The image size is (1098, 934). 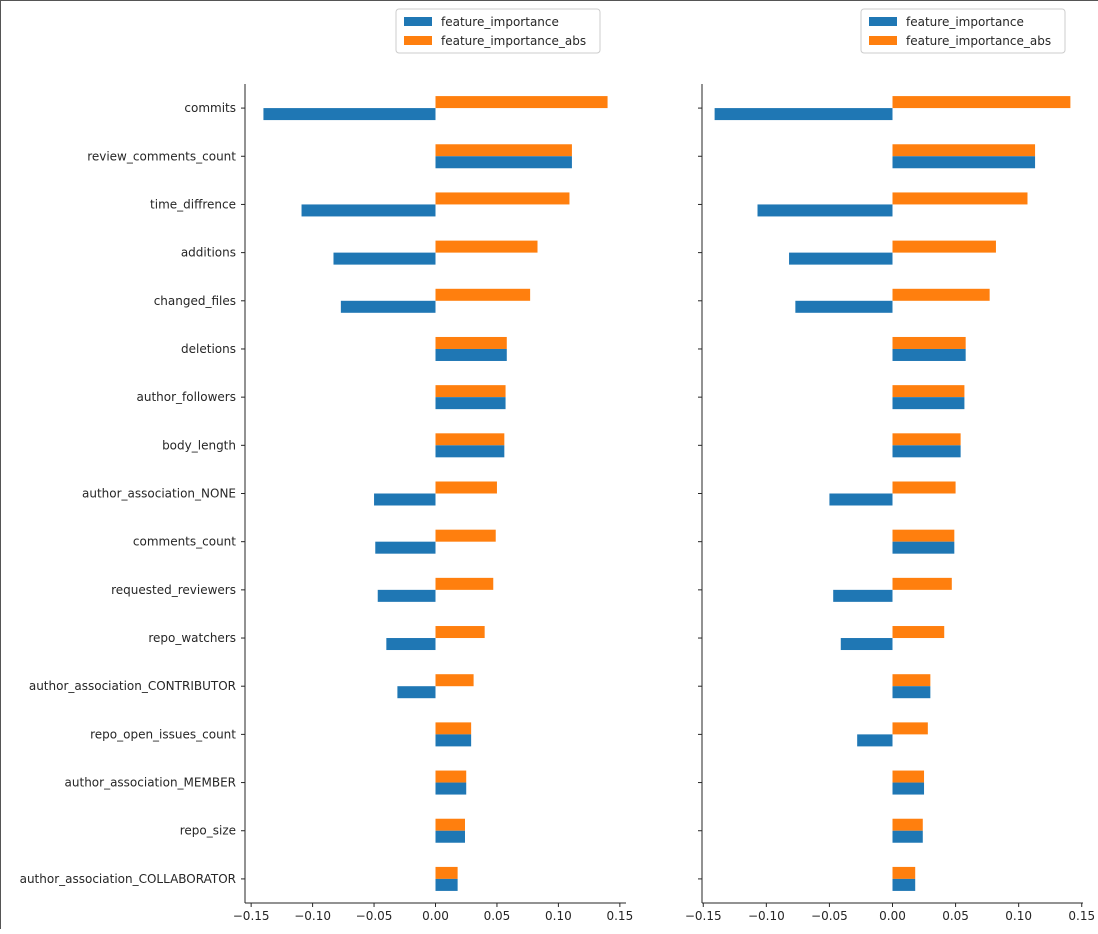 I want to click on y-tick-label: author_association_MEMBER, so click(x=150, y=783).